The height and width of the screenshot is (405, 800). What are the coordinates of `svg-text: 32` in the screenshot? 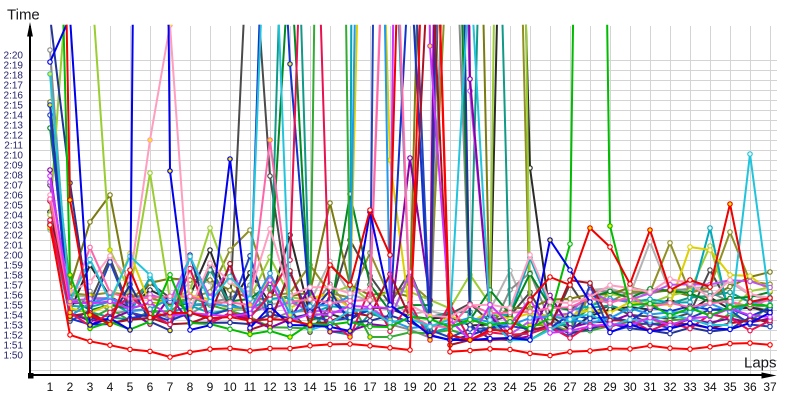 It's located at (670, 387).